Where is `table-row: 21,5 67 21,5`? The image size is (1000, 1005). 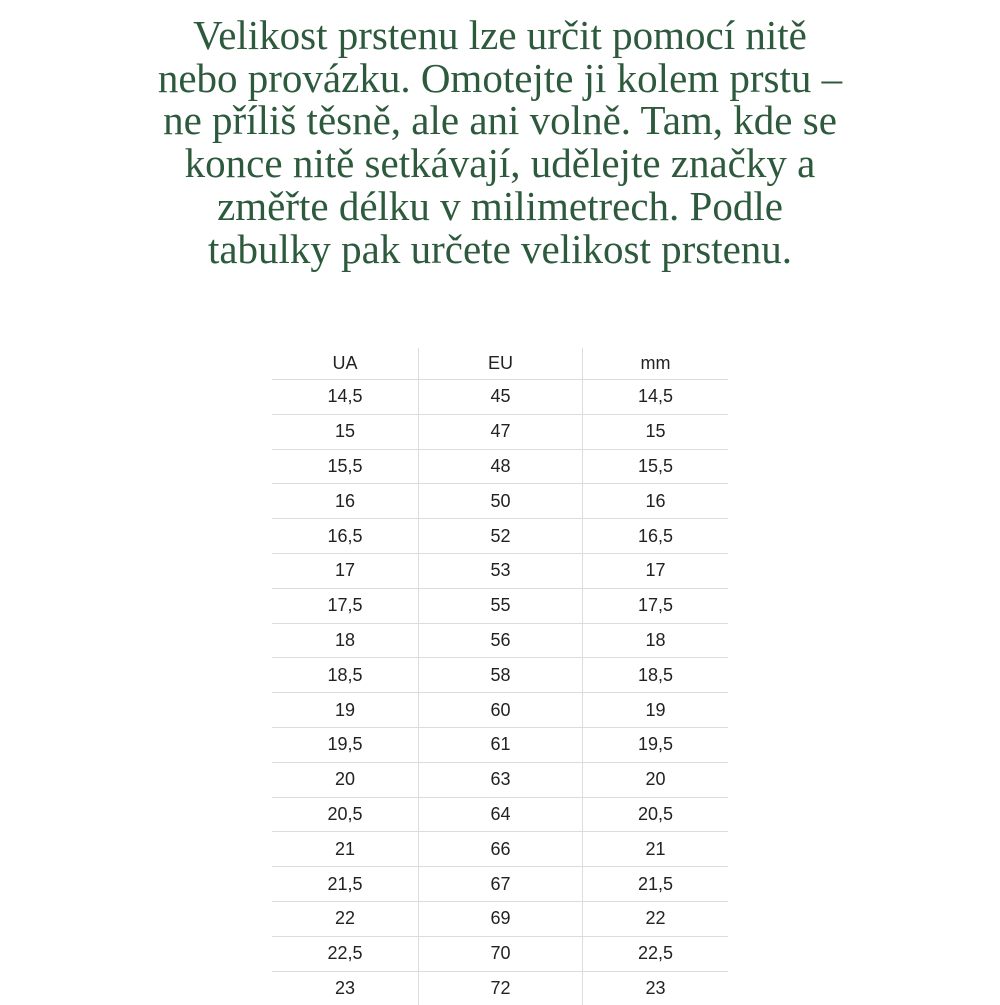
table-row: 21,5 67 21,5 is located at coordinates (500, 884).